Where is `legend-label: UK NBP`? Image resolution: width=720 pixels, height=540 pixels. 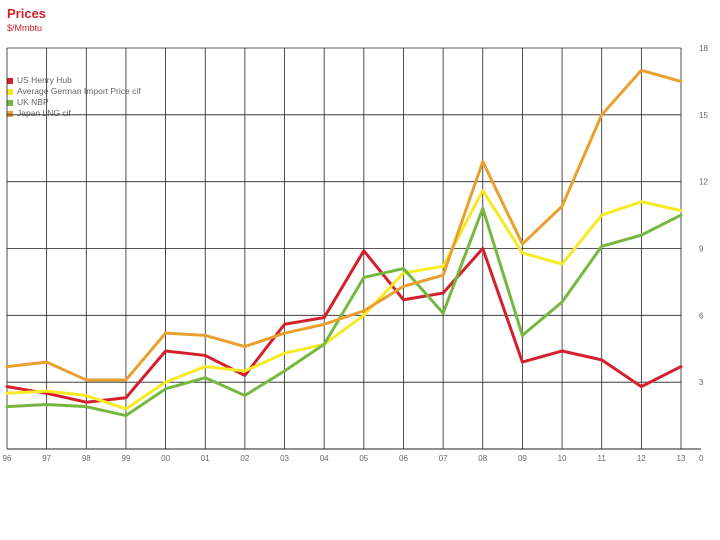
legend-label: UK NBP is located at coordinates (33, 102).